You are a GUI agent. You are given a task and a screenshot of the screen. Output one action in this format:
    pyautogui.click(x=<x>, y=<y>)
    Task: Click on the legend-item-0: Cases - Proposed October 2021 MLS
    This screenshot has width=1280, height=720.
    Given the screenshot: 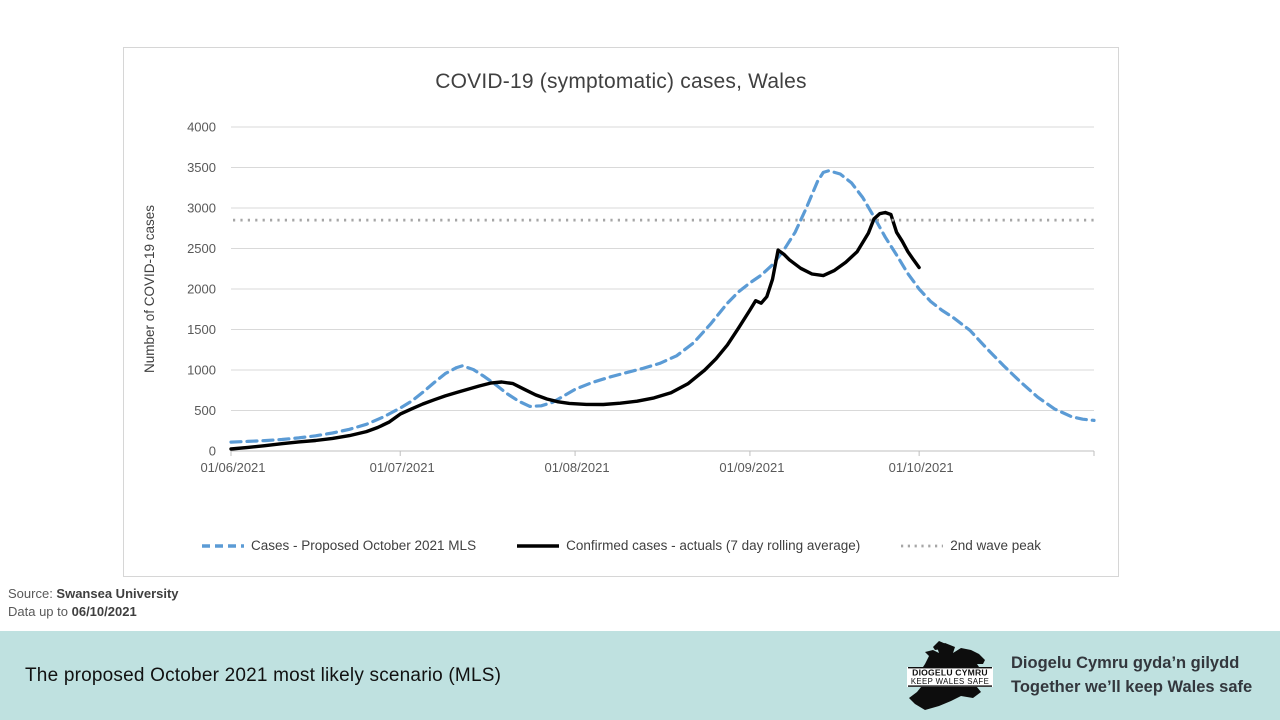 What is the action you would take?
    pyautogui.click(x=338, y=545)
    